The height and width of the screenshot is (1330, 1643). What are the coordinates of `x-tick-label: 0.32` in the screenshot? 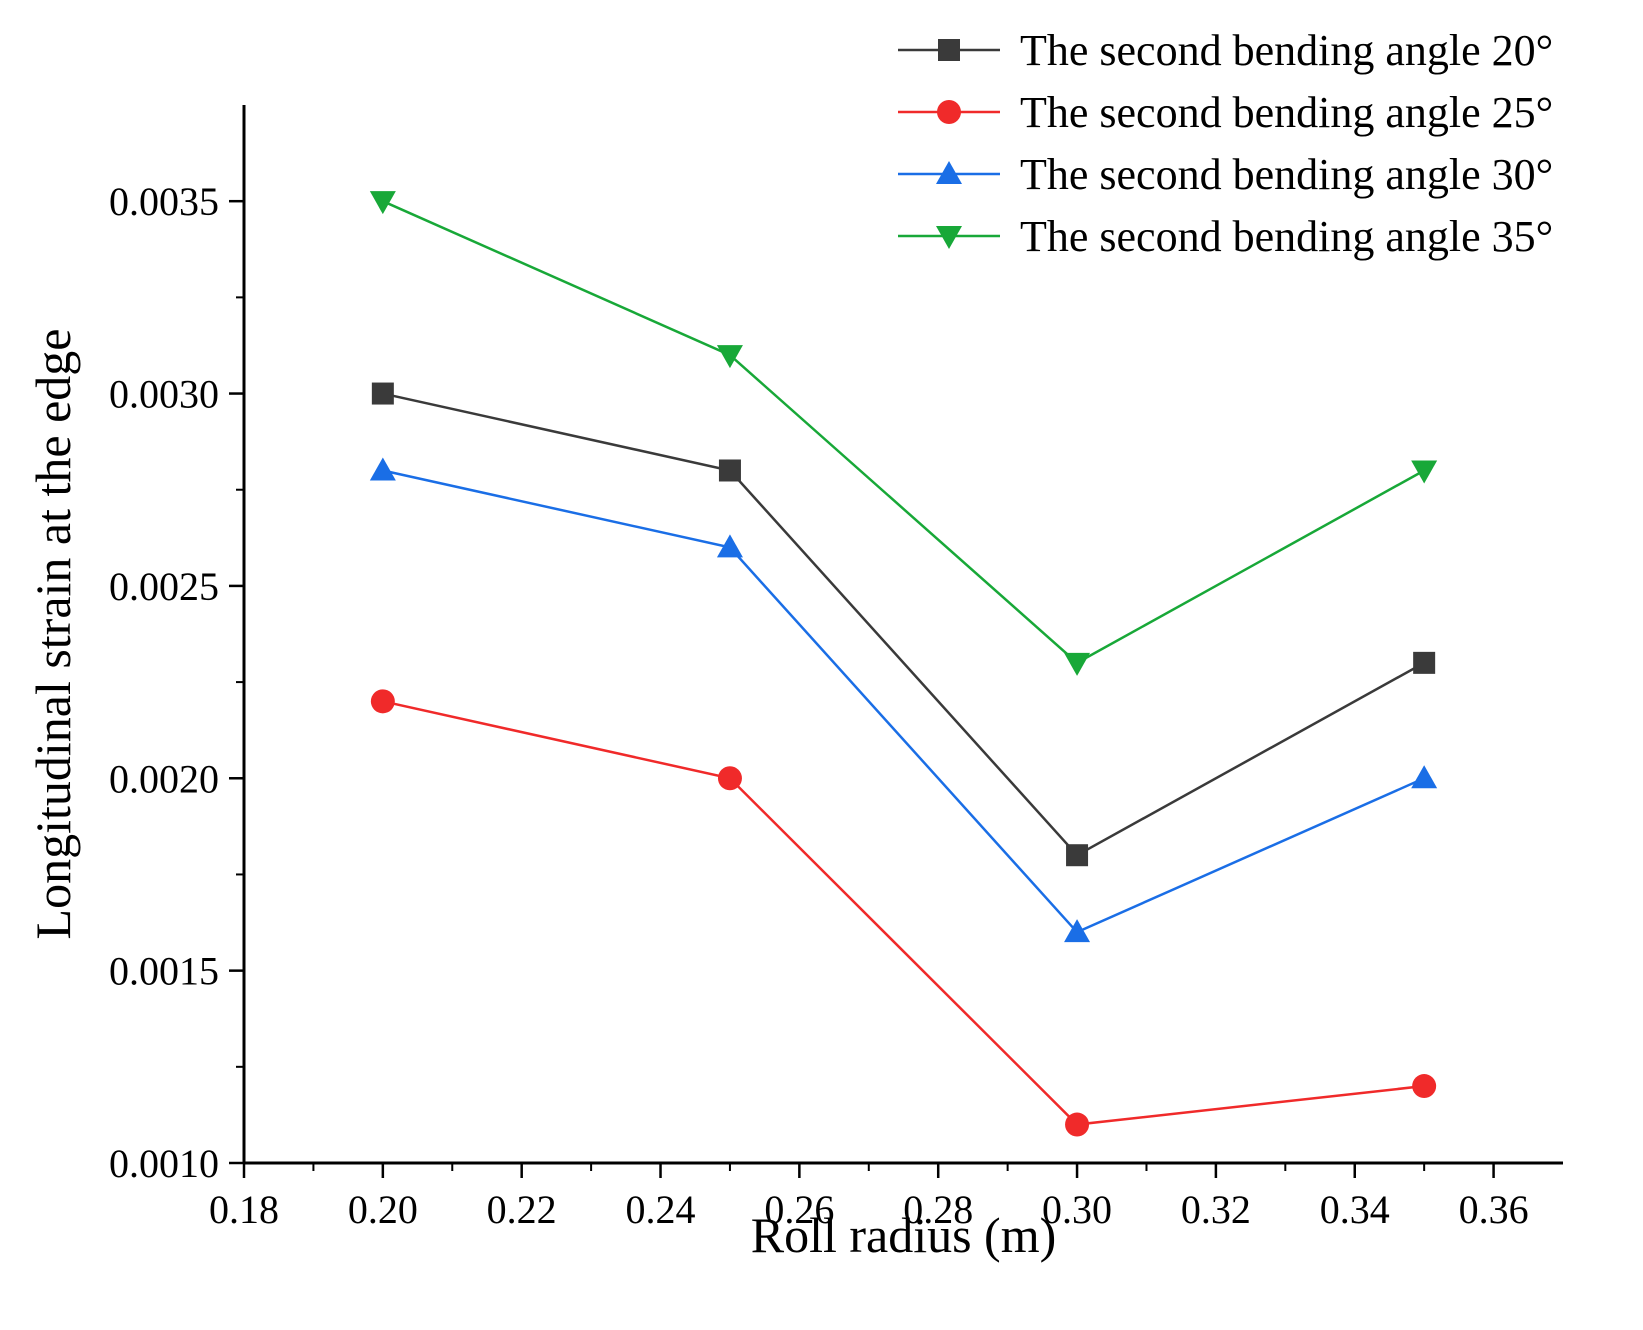 It's located at (1216, 1209).